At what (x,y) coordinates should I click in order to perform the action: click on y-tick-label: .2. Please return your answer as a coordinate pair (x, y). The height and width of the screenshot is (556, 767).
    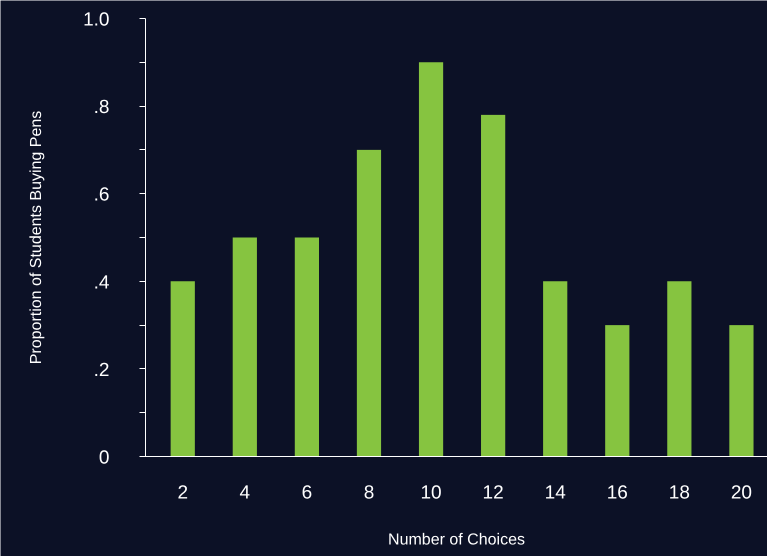
    Looking at the image, I should click on (102, 370).